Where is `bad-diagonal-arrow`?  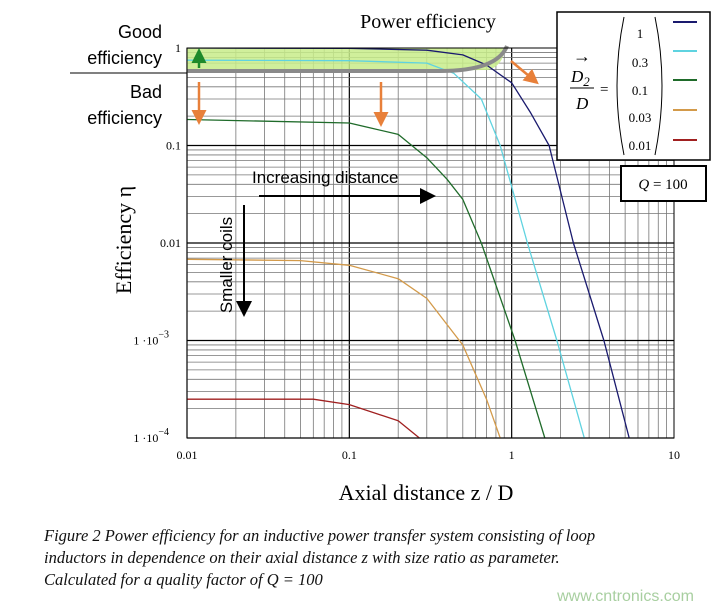
bad-diagonal-arrow is located at coordinates (524, 72).